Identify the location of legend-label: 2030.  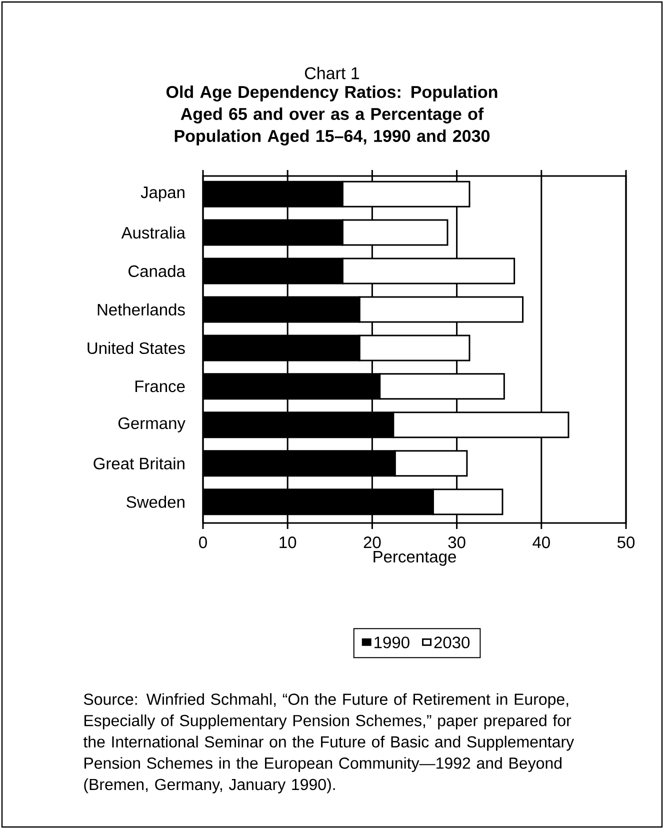
(452, 642).